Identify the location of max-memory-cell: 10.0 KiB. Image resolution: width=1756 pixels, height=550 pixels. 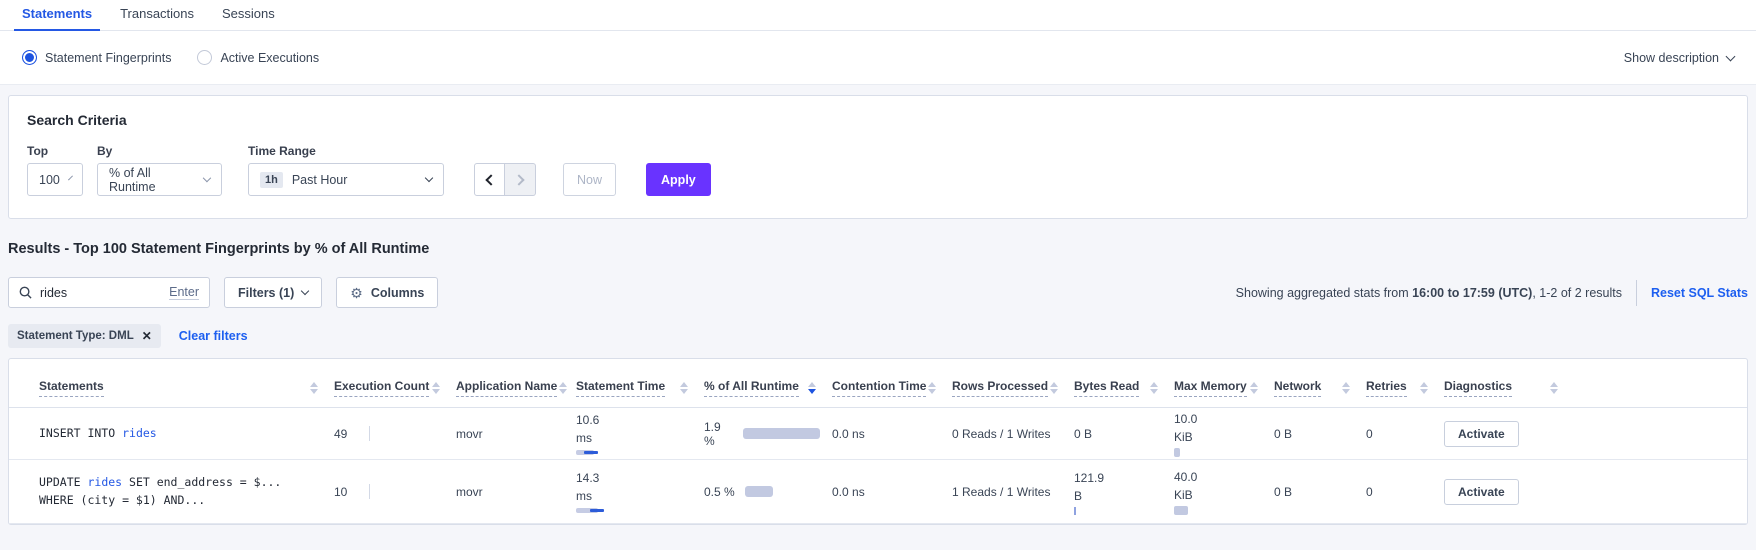
(1224, 433).